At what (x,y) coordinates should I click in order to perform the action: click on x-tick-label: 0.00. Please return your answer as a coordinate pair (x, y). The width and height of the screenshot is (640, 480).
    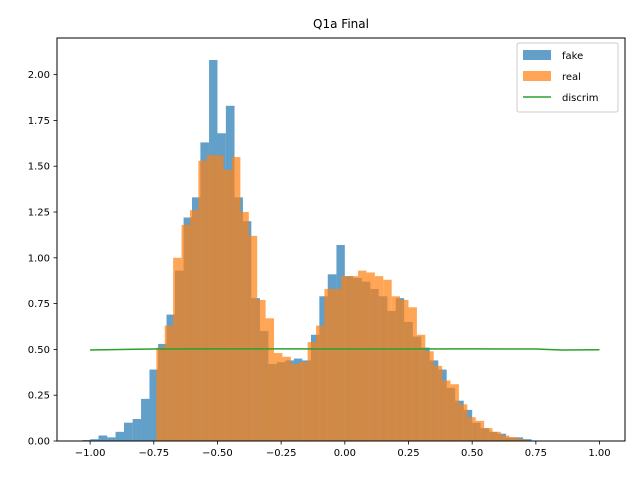
    Looking at the image, I should click on (345, 453).